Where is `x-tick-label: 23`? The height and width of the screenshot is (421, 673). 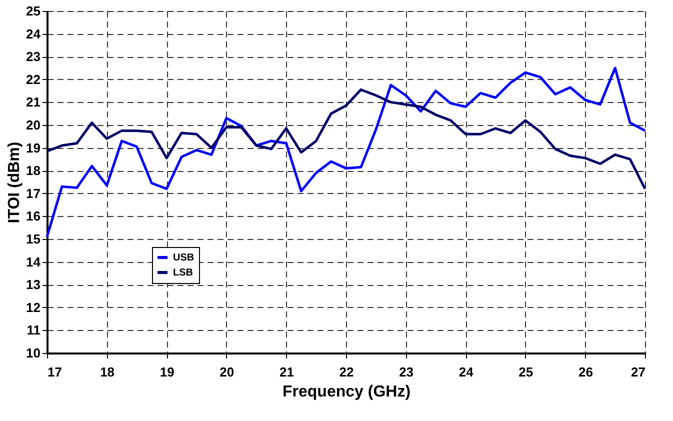
x-tick-label: 23 is located at coordinates (406, 372).